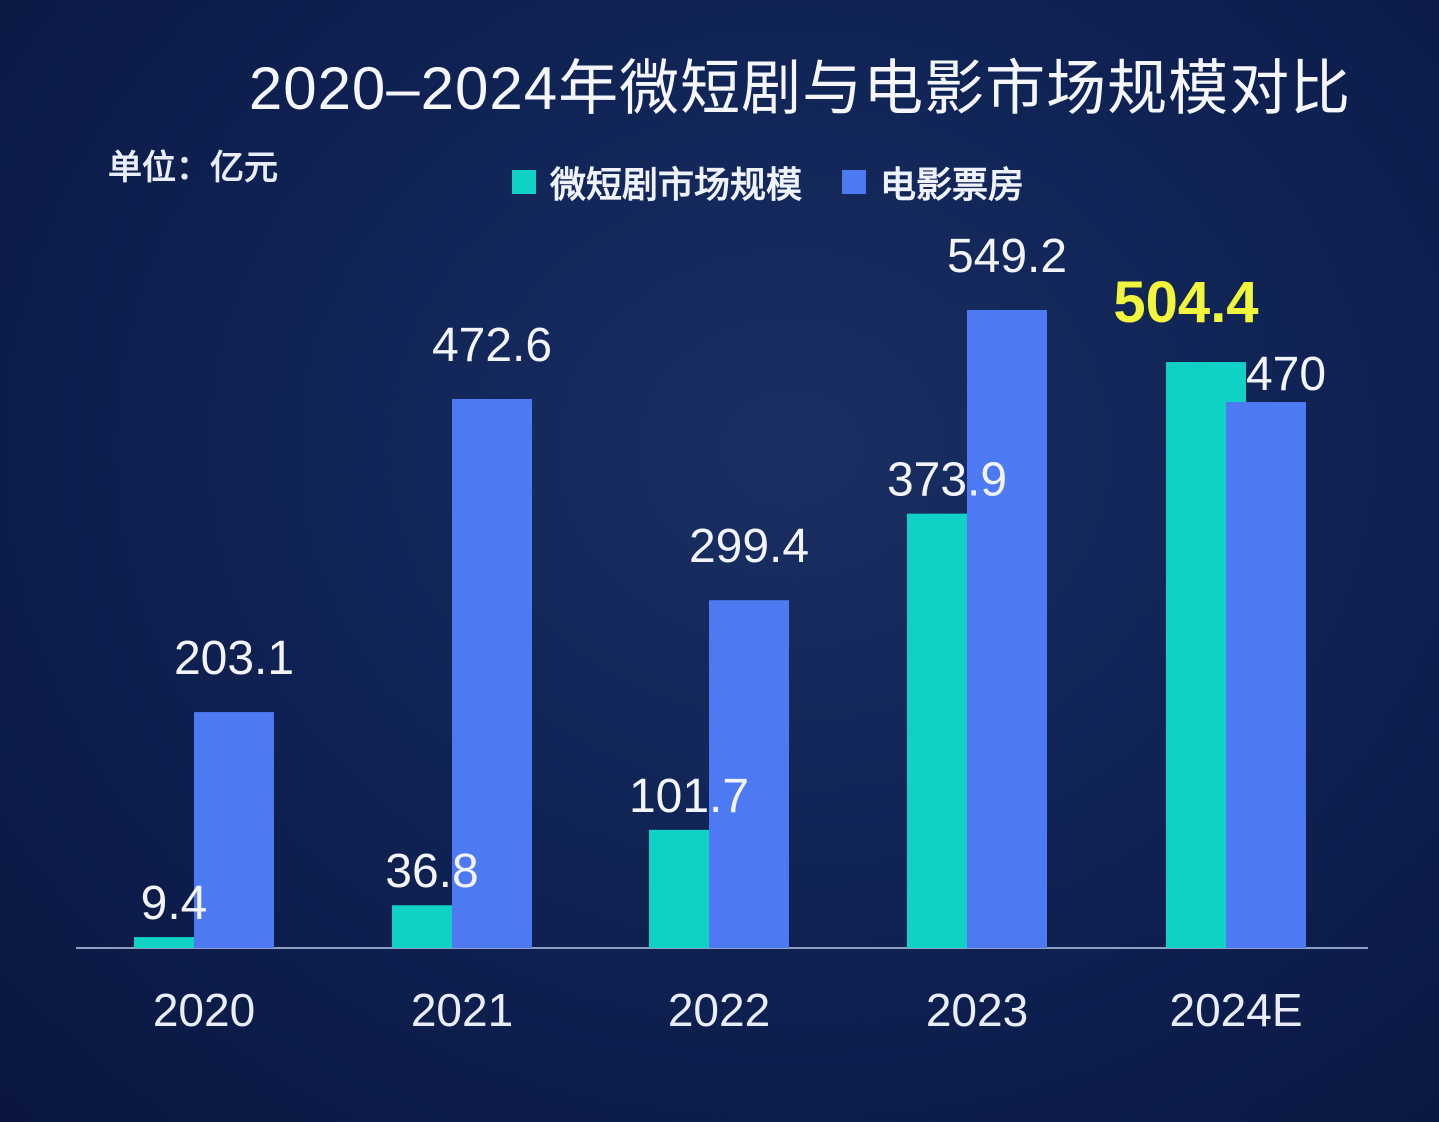  I want to click on value-label-short-drama: 36.8, so click(431, 871).